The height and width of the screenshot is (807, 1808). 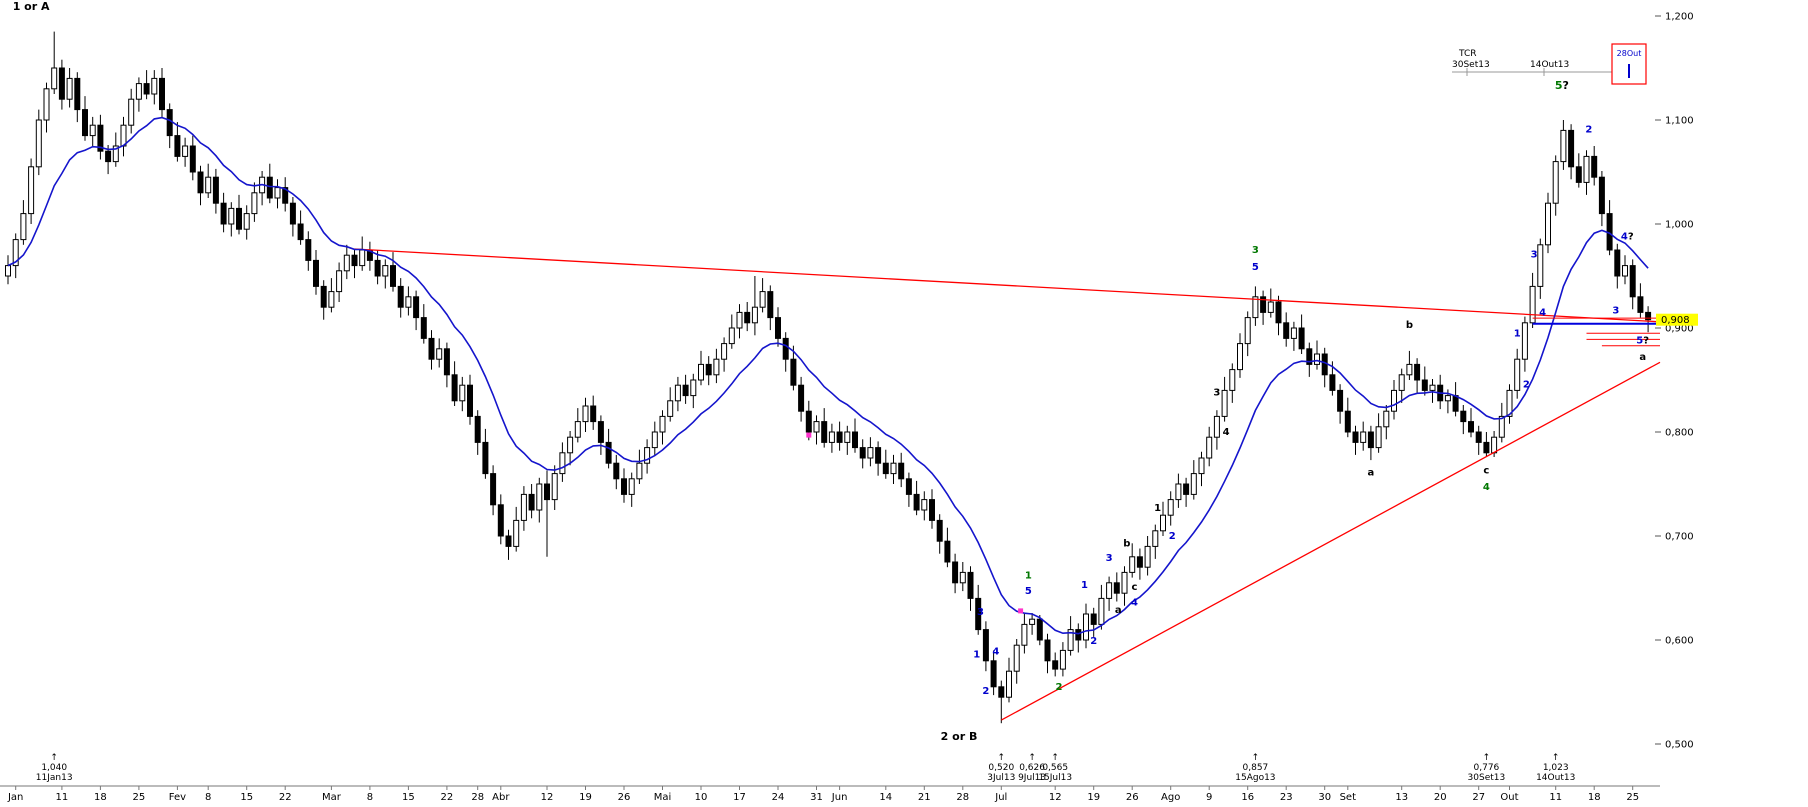 I want to click on price-axis-label: 0,600, so click(x=1679, y=641).